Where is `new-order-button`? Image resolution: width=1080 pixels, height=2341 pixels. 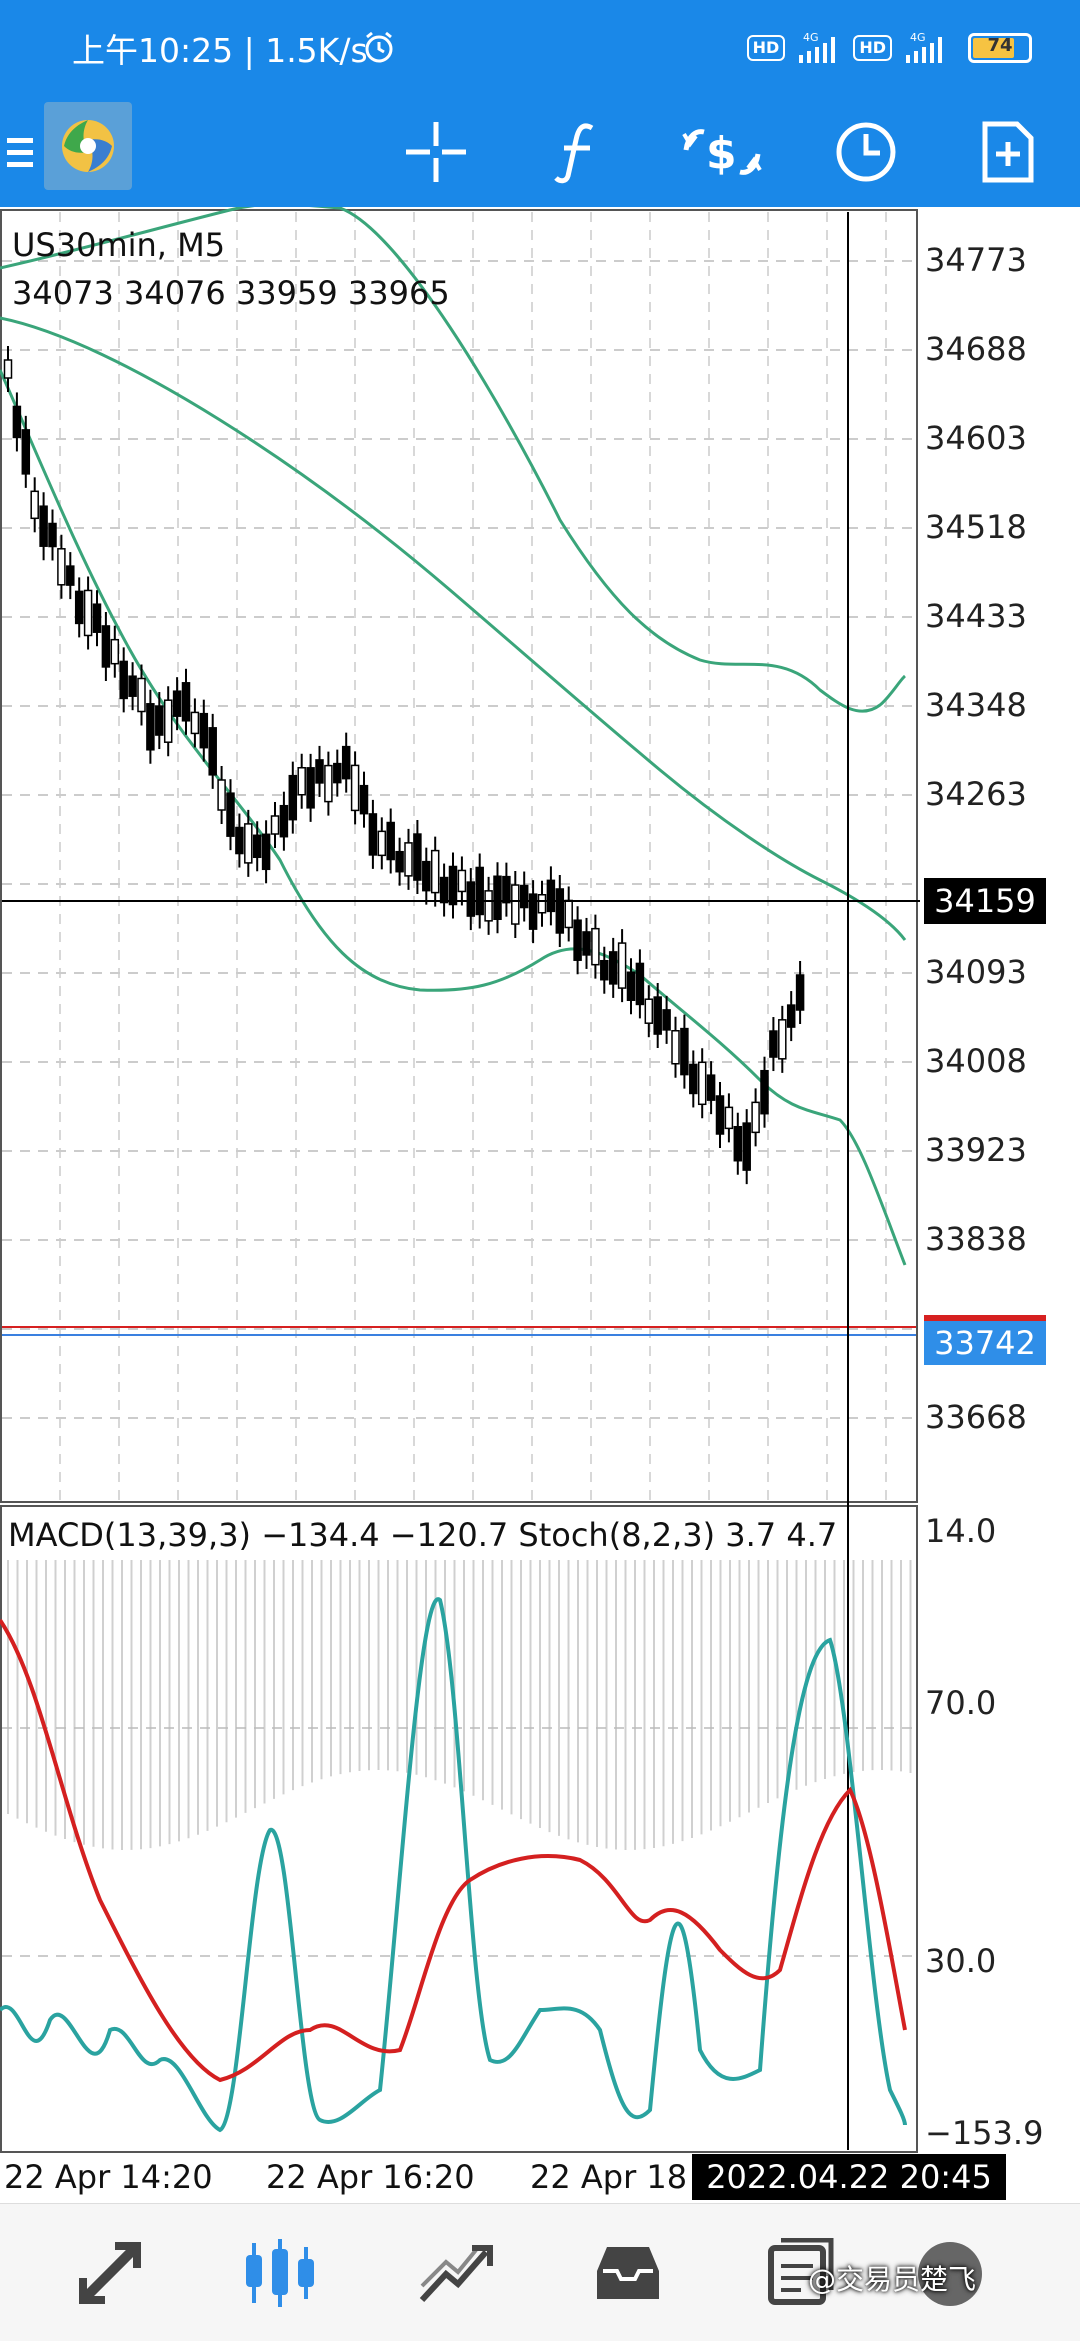
new-order-button is located at coordinates (1008, 152).